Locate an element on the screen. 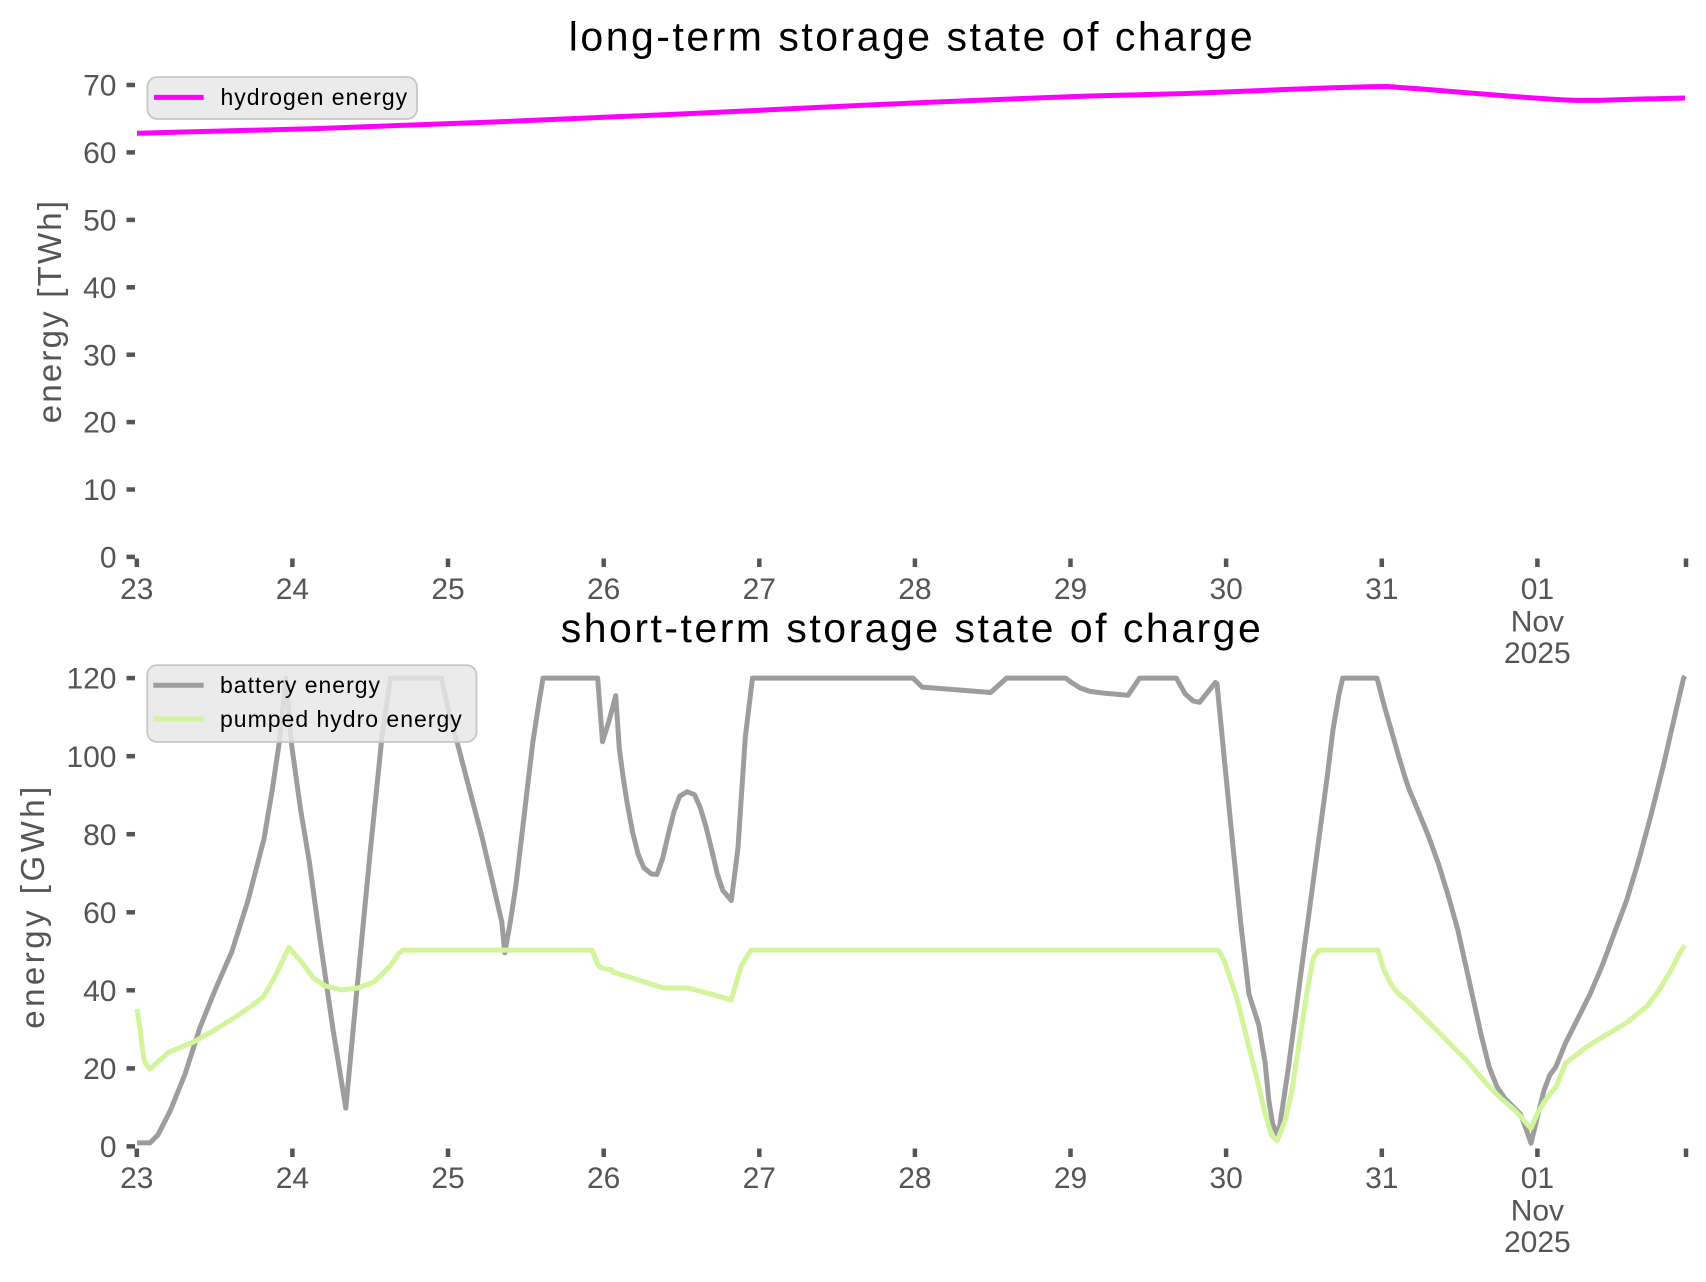 This screenshot has width=1706, height=1282. svg-text: hydrogen energy is located at coordinates (315, 97).